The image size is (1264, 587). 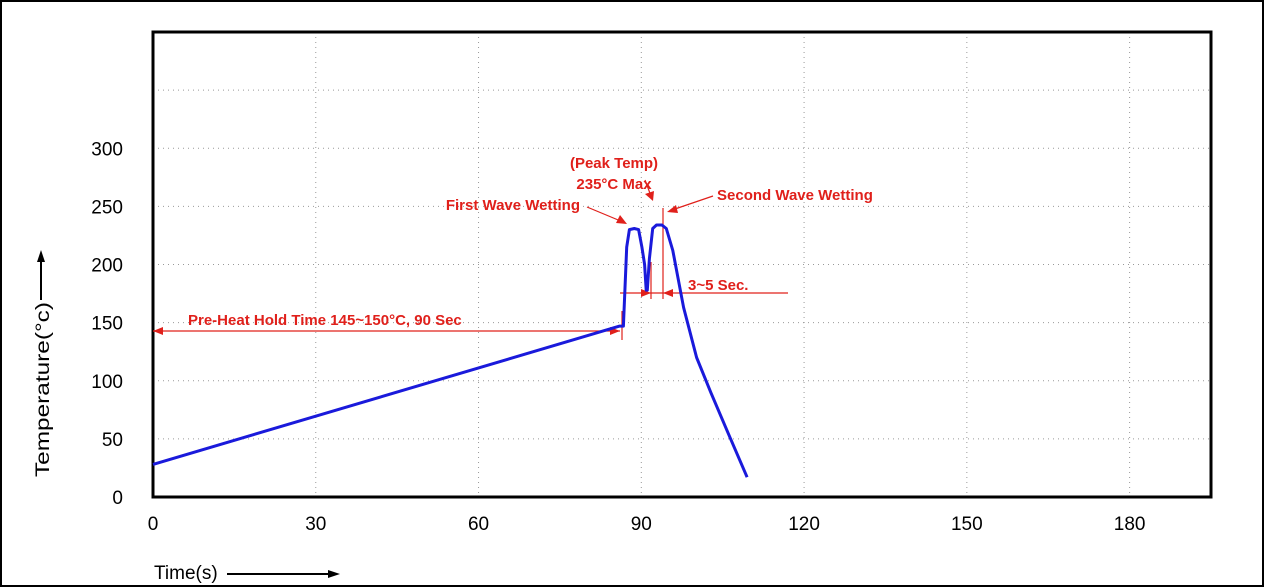 What do you see at coordinates (692, 203) in the screenshot?
I see `second-wave-leader` at bounding box center [692, 203].